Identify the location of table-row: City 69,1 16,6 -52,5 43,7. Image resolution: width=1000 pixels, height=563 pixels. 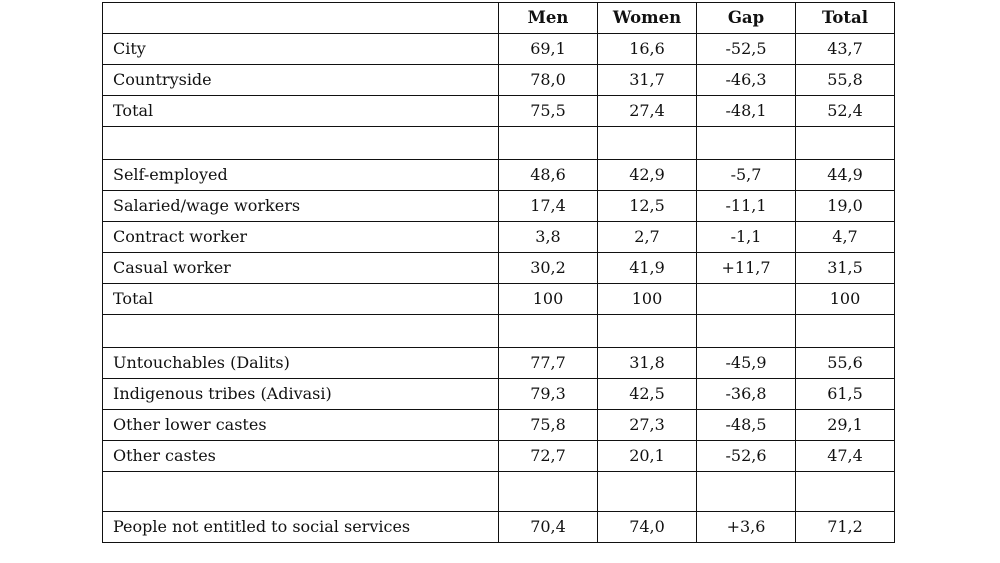
(498, 49).